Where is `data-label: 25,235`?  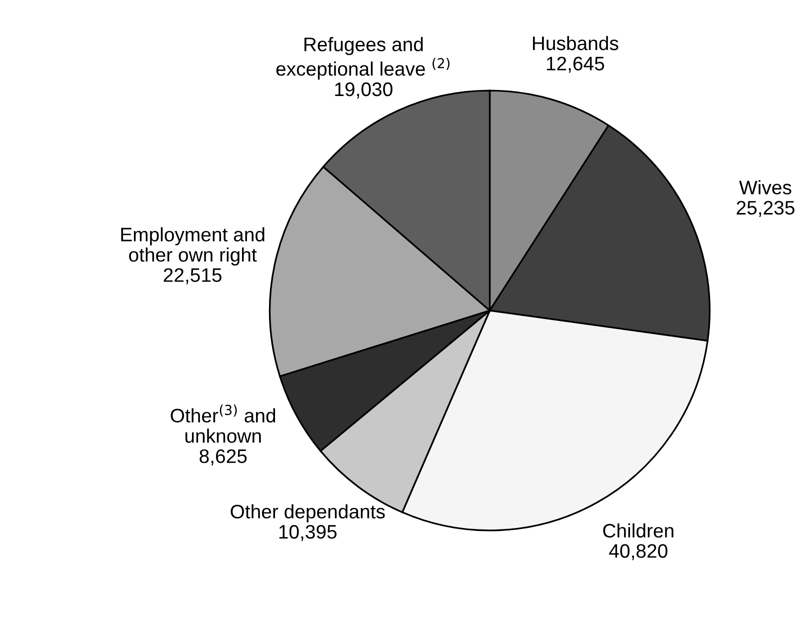 data-label: 25,235 is located at coordinates (765, 208).